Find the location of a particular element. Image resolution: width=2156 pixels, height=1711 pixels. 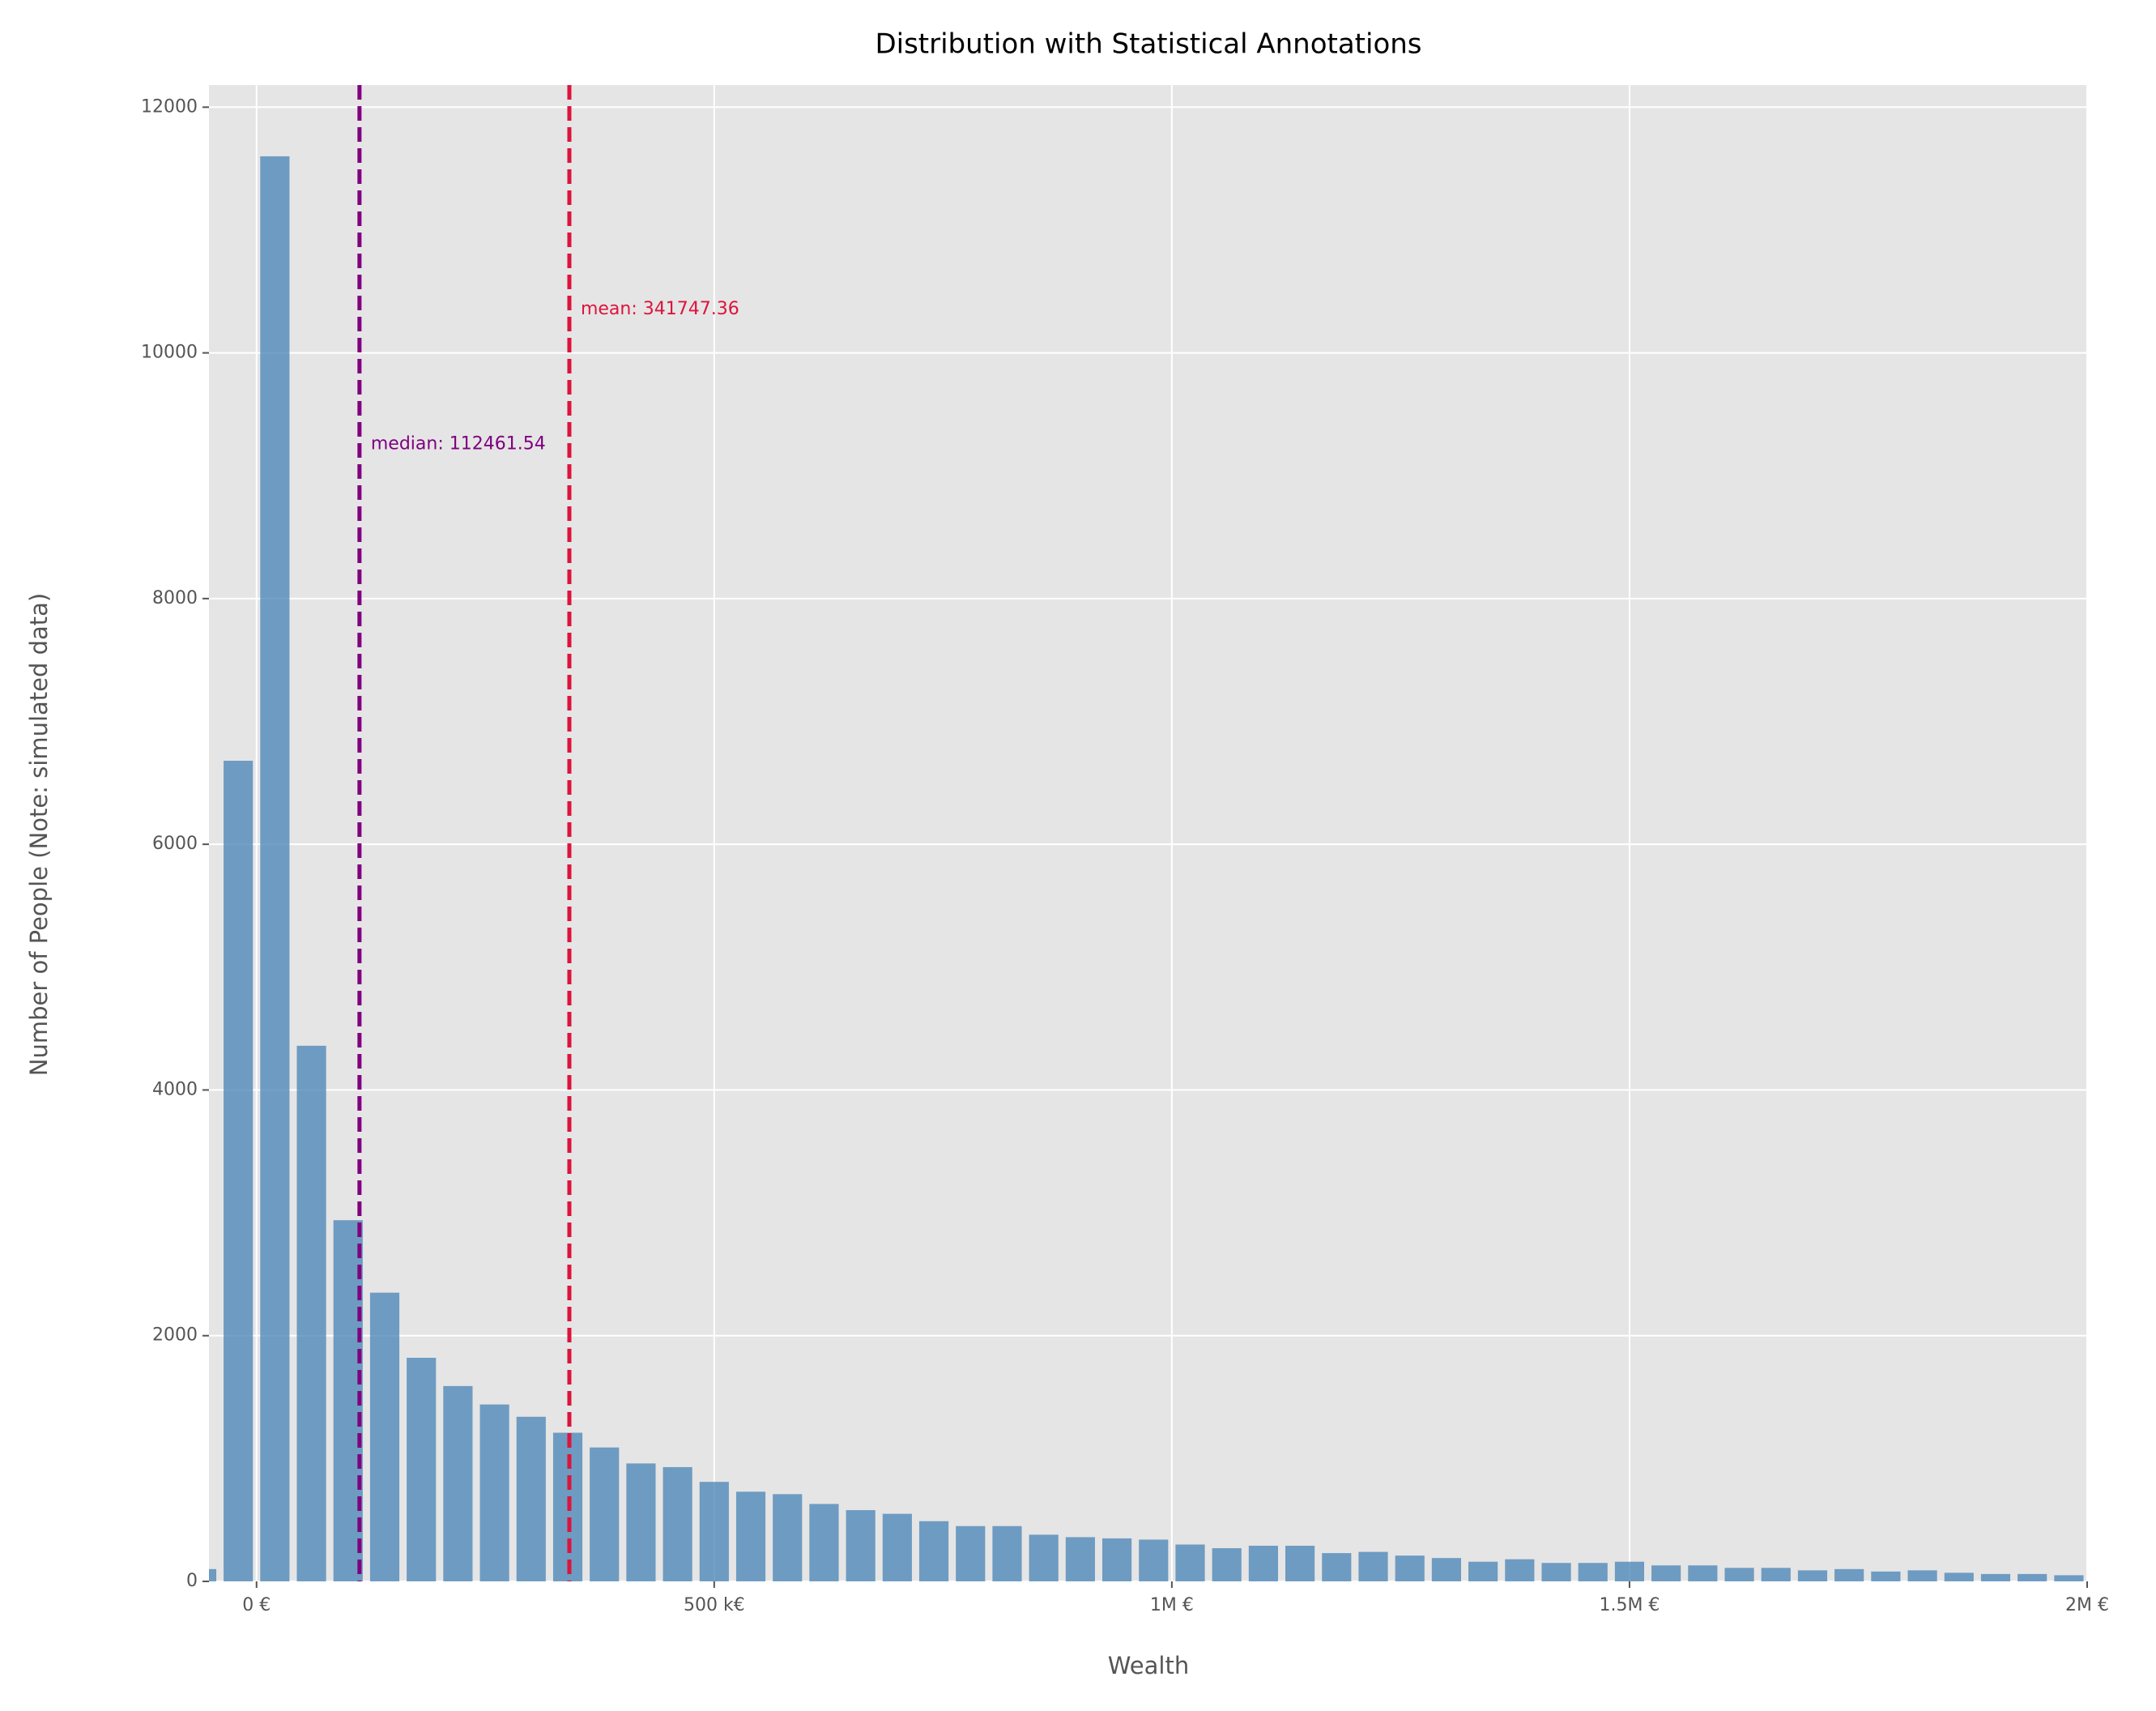

x-tick-label: 500 k€ is located at coordinates (714, 1605).